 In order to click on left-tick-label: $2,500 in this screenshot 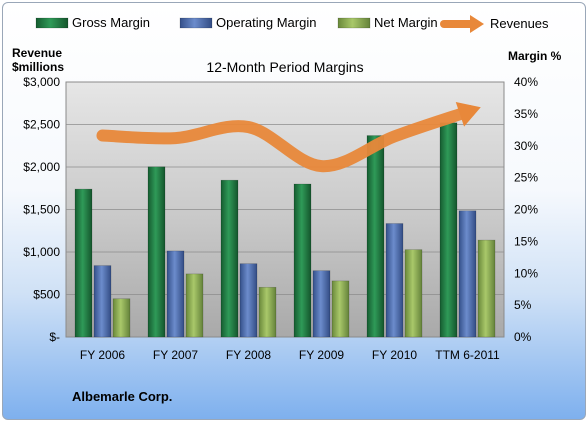, I will do `click(41, 125)`.